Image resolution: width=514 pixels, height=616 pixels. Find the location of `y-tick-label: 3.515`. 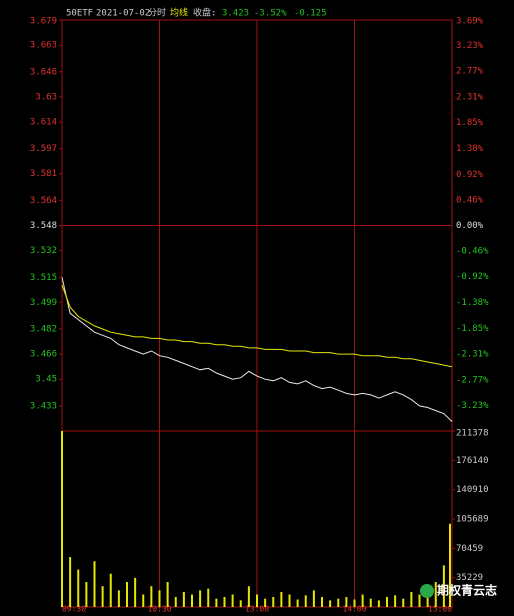

y-tick-label: 3.515 is located at coordinates (43, 278).